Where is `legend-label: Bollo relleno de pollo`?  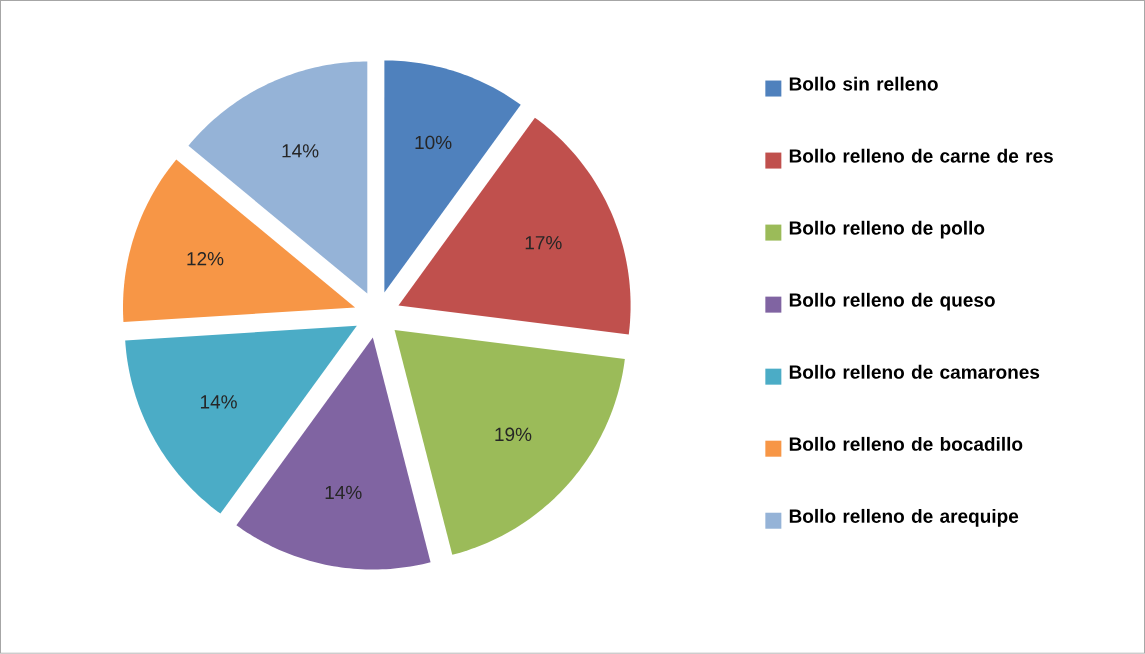 legend-label: Bollo relleno de pollo is located at coordinates (887, 229).